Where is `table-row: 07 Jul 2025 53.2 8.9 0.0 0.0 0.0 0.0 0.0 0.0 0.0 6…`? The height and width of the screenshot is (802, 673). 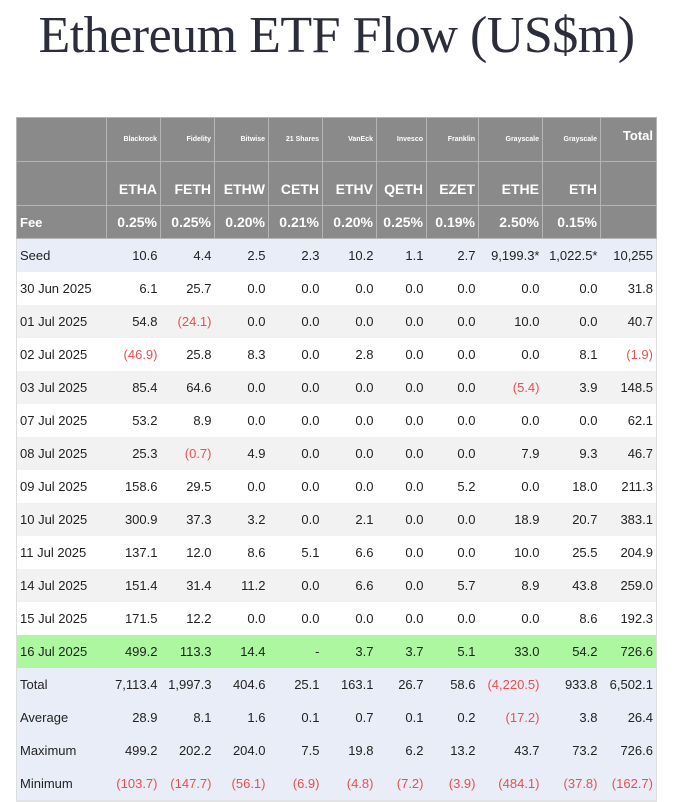
table-row: 07 Jul 2025 53.2 8.9 0.0 0.0 0.0 0.0 0.0 0.0 0.0 6… is located at coordinates (336, 420).